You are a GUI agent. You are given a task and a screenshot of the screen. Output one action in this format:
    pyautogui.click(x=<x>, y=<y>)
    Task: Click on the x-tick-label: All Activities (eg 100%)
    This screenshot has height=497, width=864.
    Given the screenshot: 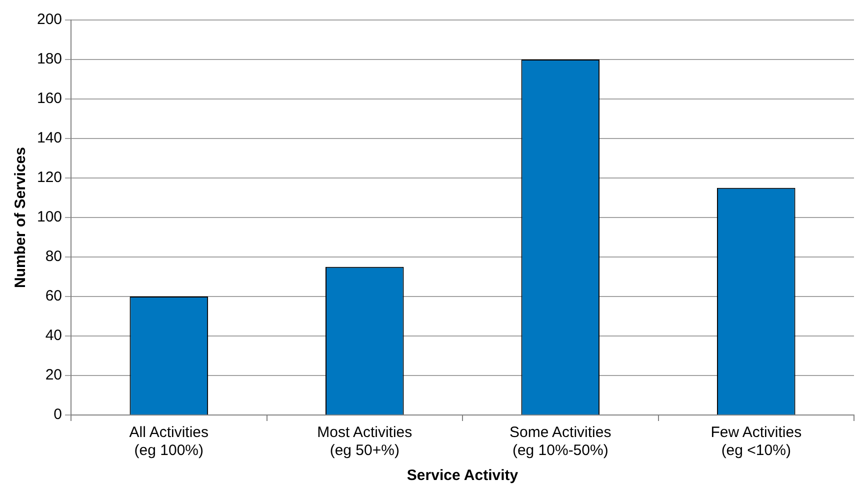 What is the action you would take?
    pyautogui.click(x=168, y=442)
    